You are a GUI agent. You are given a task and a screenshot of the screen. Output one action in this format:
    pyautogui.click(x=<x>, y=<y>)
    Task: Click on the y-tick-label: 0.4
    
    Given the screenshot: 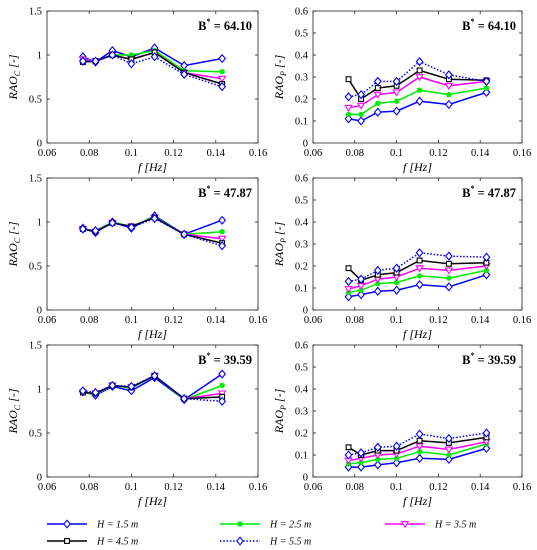 What is the action you would take?
    pyautogui.click(x=302, y=56)
    